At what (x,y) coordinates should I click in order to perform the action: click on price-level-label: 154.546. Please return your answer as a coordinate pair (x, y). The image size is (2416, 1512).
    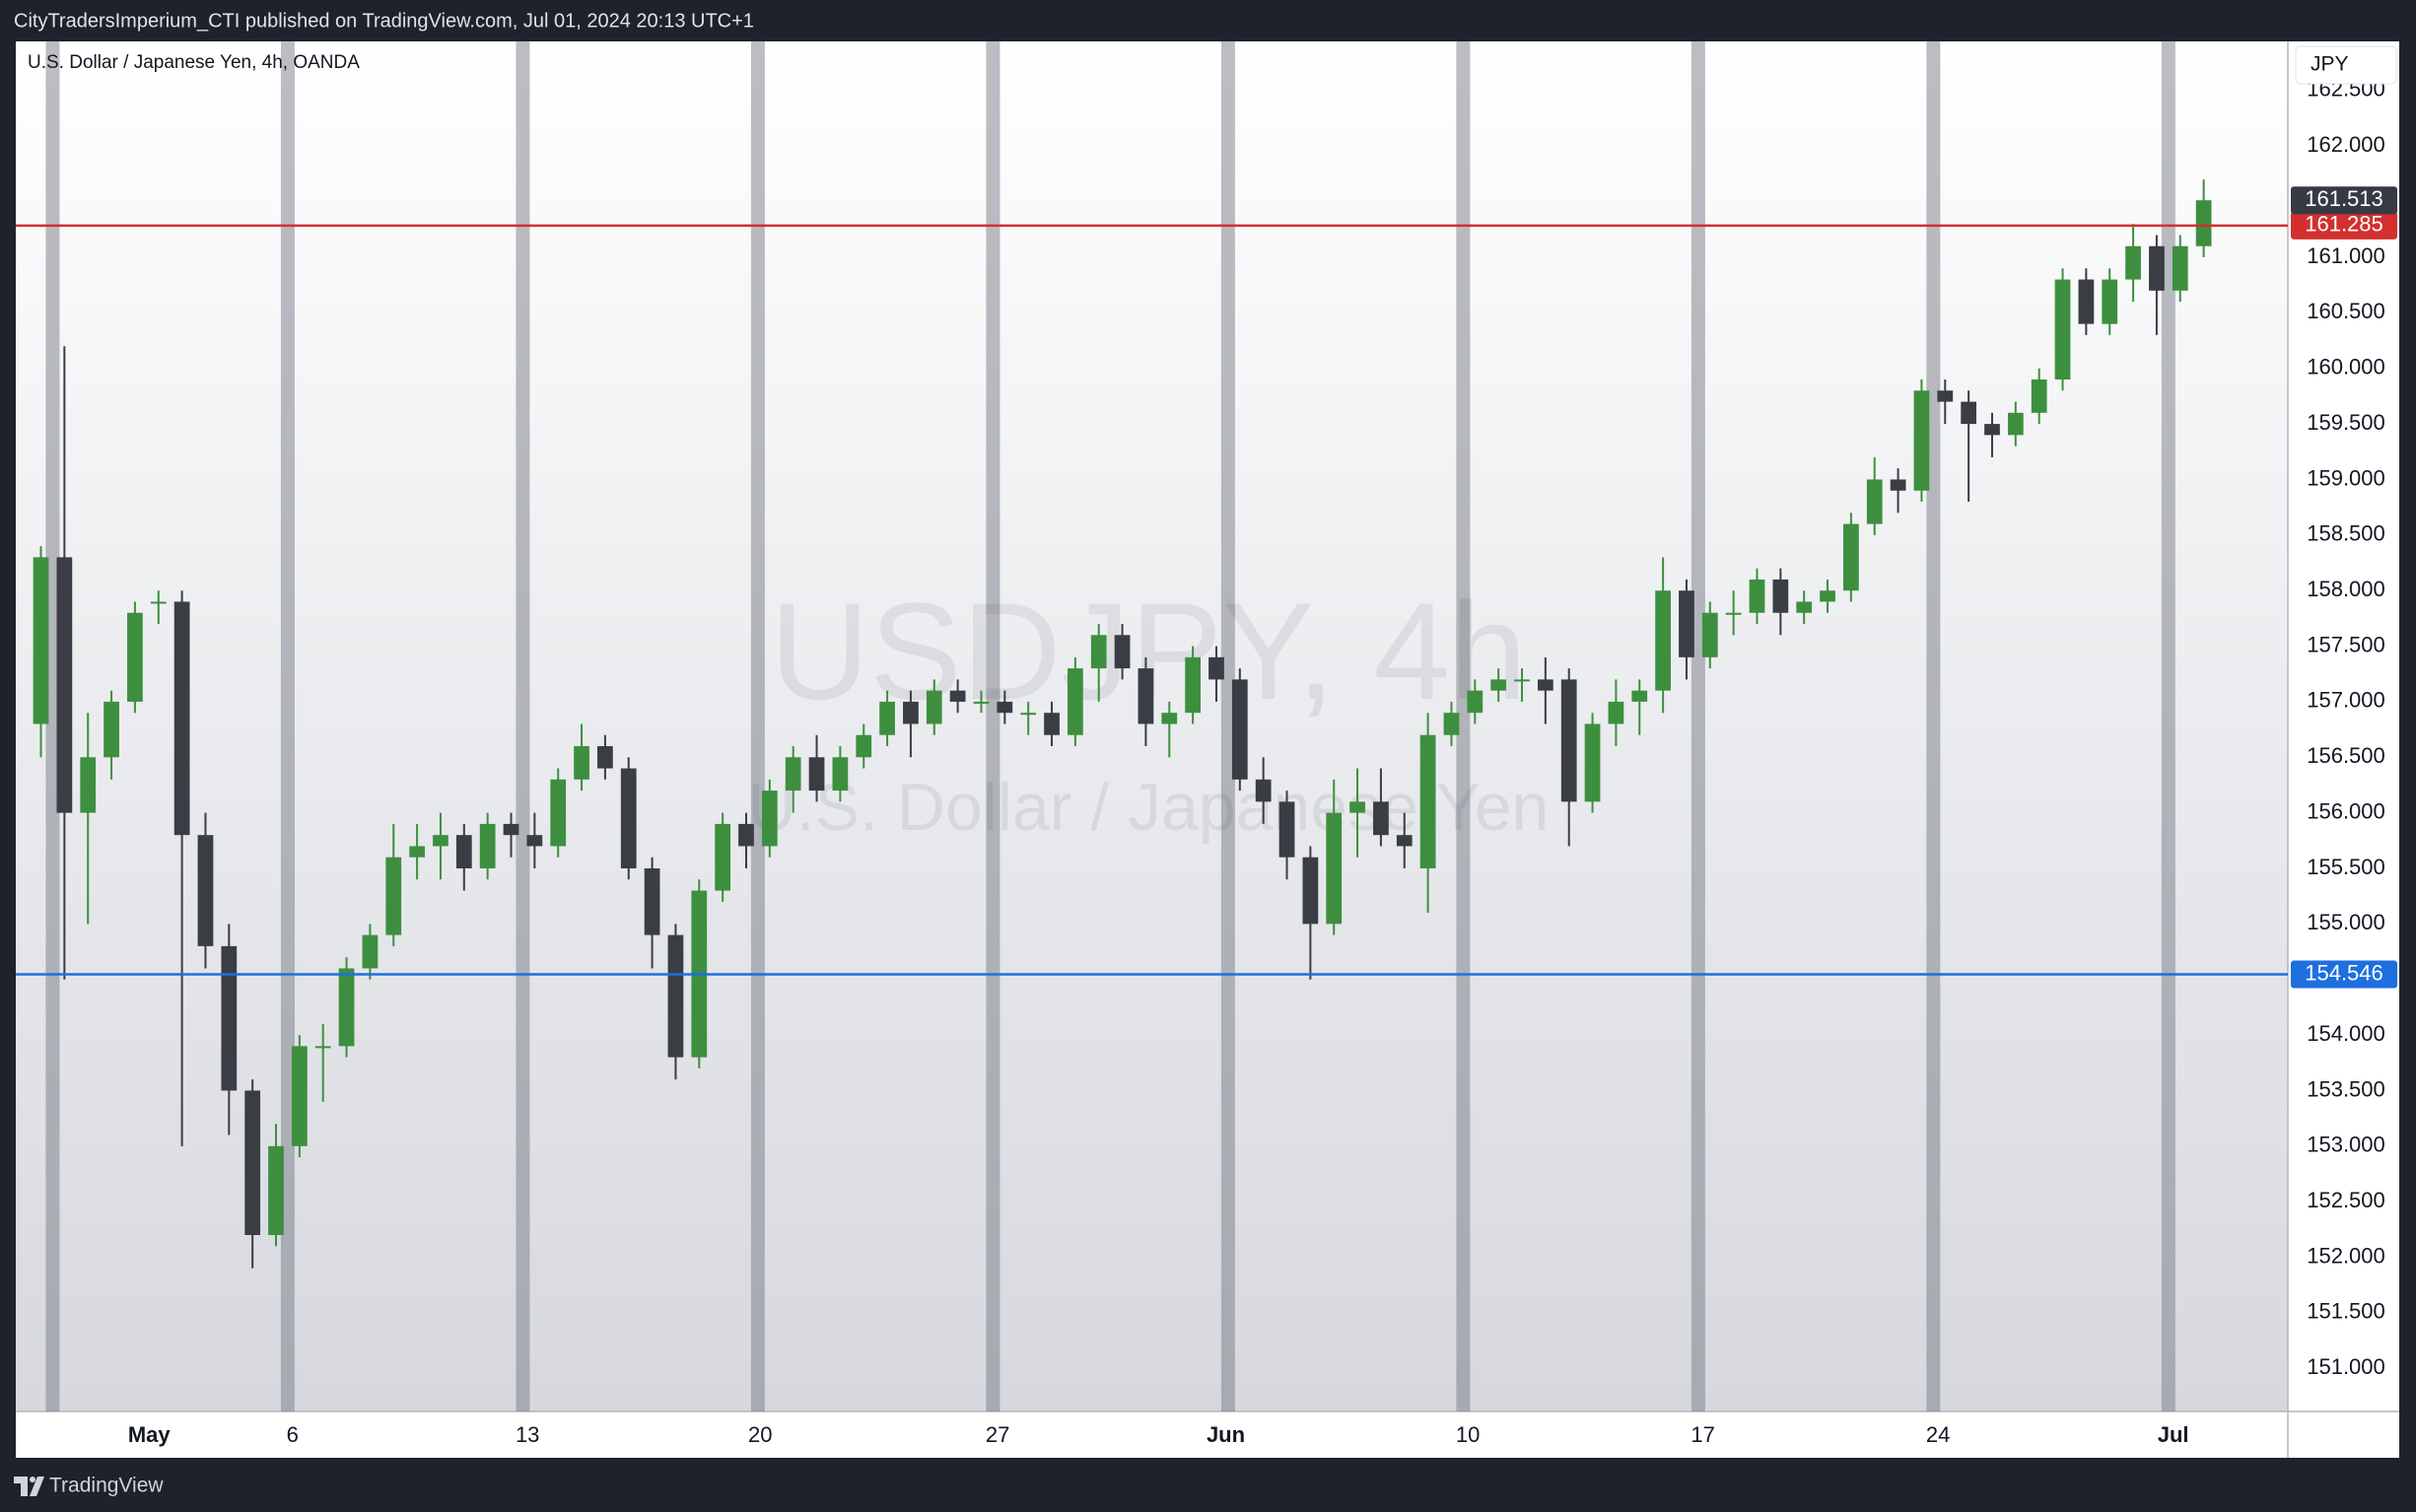
    Looking at the image, I should click on (2344, 973).